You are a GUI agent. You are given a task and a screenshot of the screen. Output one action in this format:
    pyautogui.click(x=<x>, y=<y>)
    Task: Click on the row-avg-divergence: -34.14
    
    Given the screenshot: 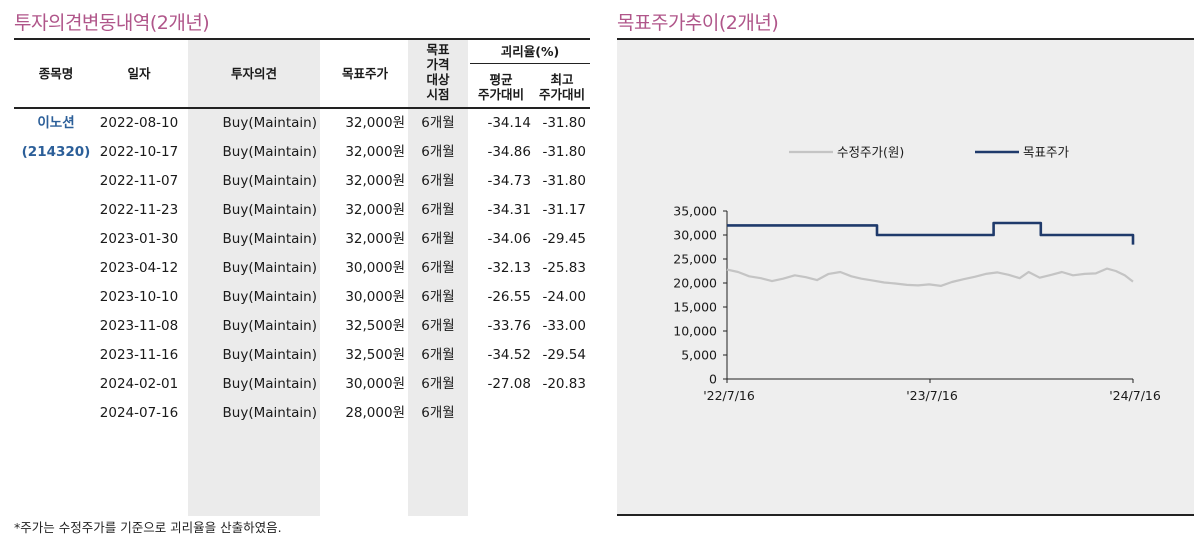 What is the action you would take?
    pyautogui.click(x=509, y=123)
    